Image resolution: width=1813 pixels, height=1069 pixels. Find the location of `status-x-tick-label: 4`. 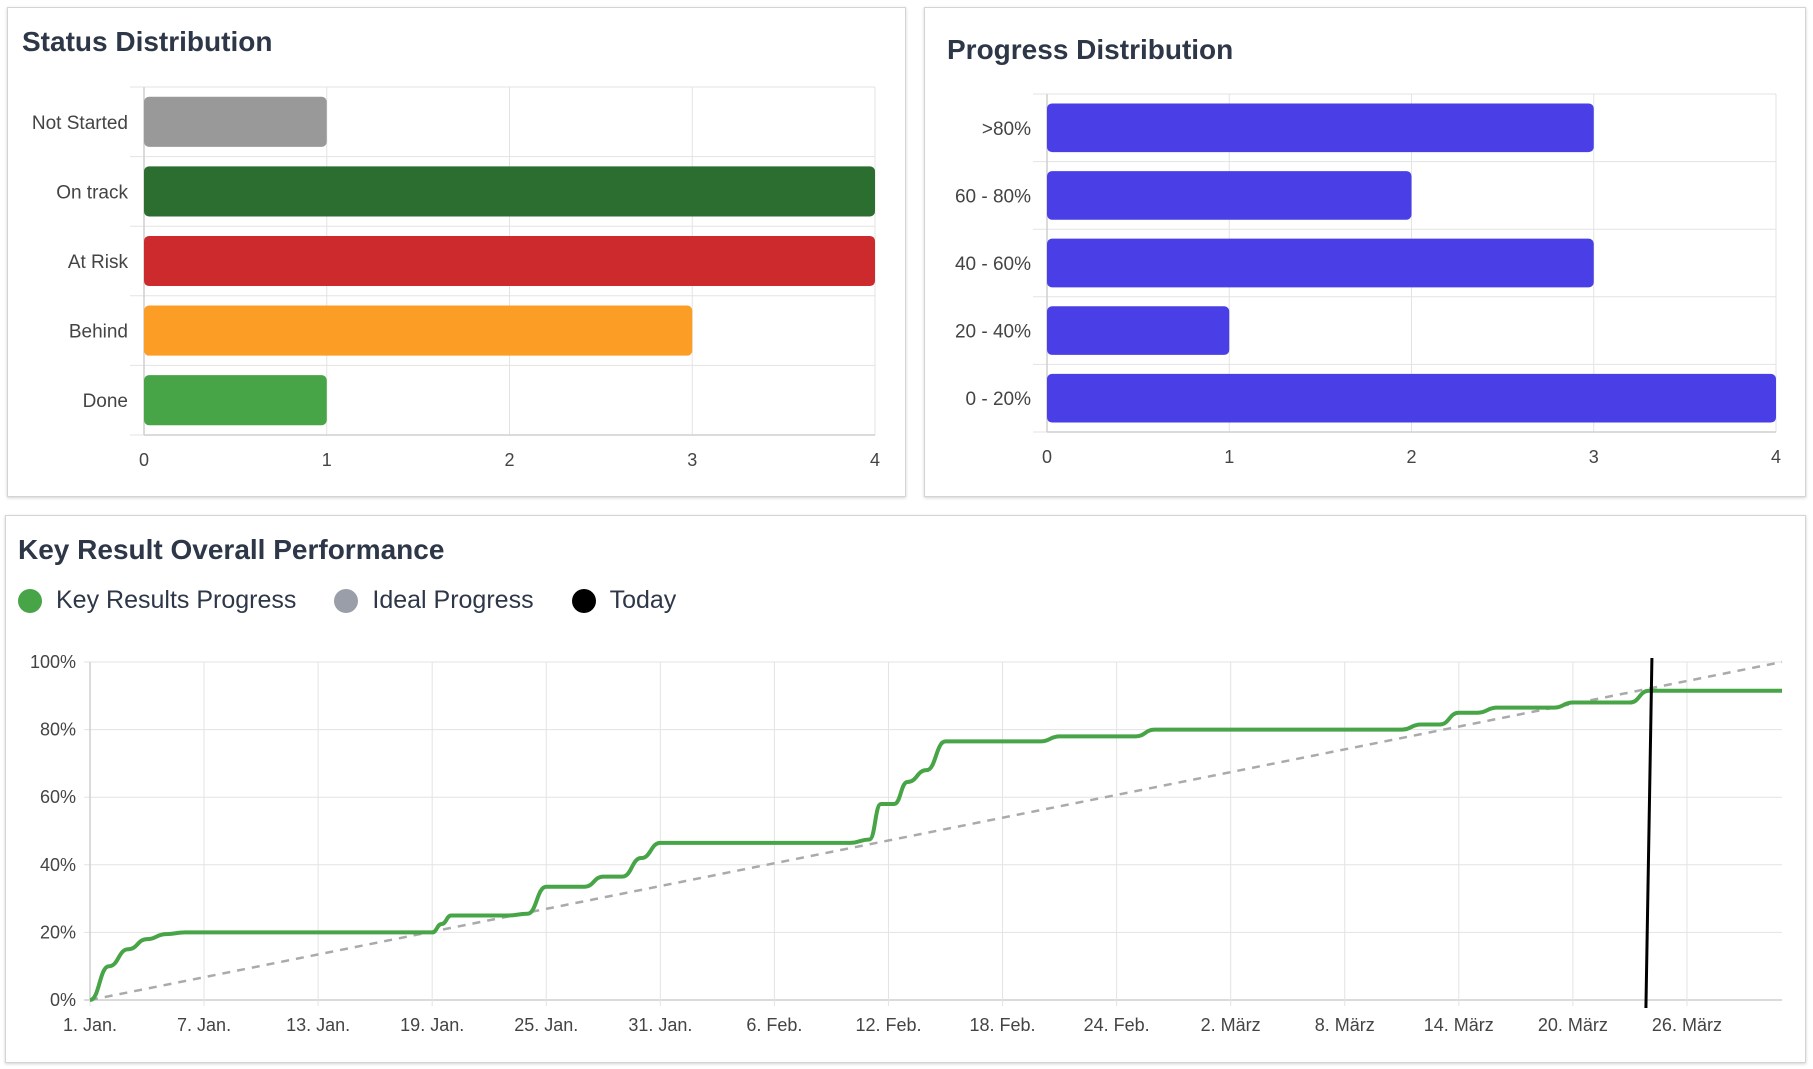

status-x-tick-label: 4 is located at coordinates (875, 460).